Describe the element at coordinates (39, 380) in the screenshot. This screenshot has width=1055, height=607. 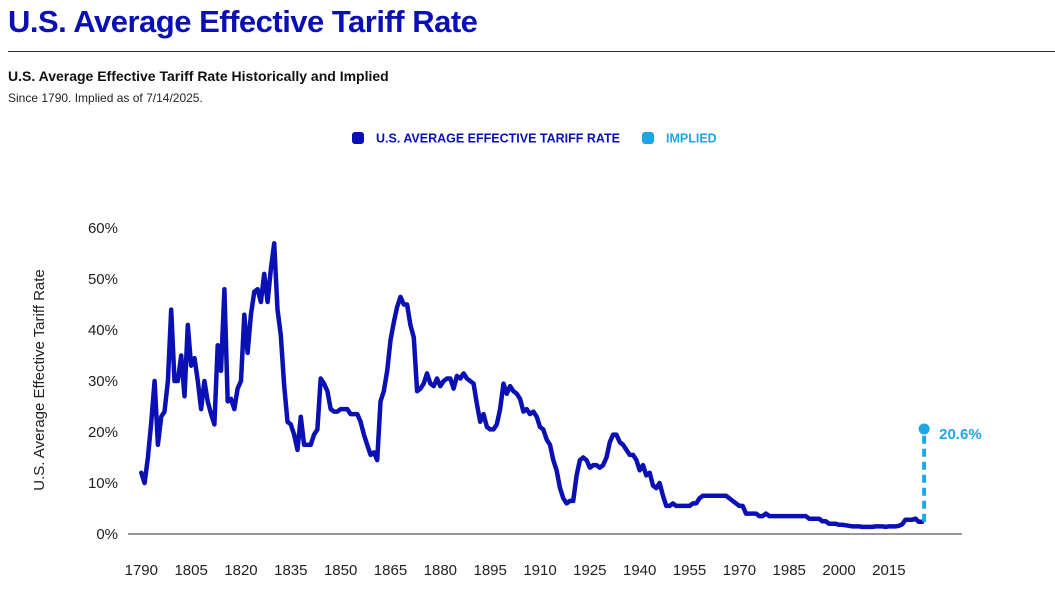
I see `y-axis-label: U.S. Average Effective Tariff Rate` at that location.